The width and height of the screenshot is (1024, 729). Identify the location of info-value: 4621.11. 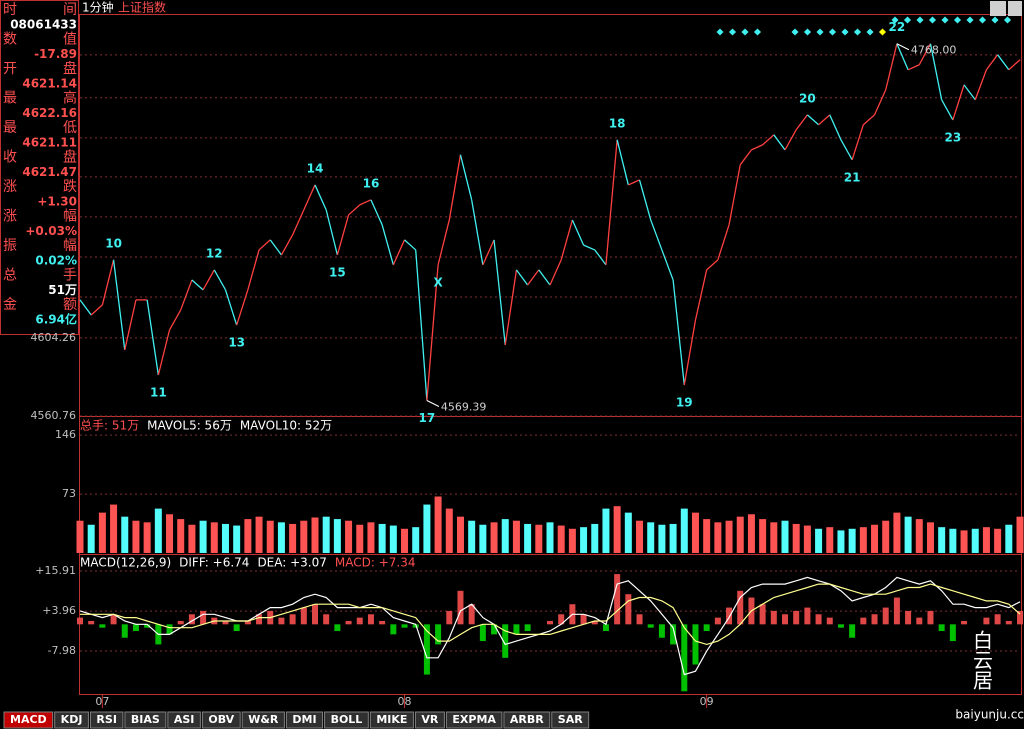
(49, 143).